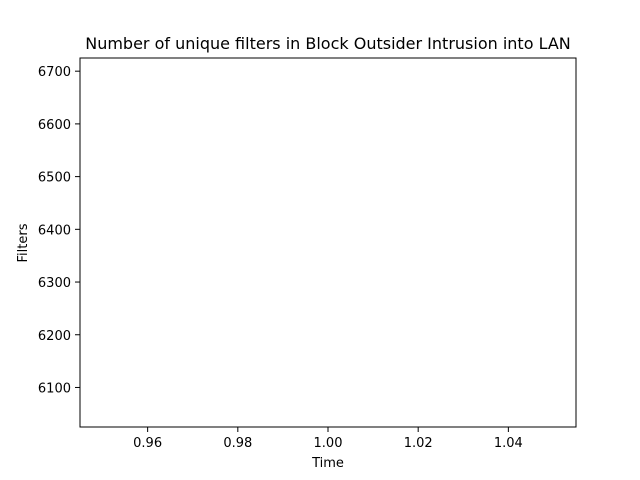 Image resolution: width=640 pixels, height=480 pixels. Describe the element at coordinates (54, 230) in the screenshot. I see `y-tick-label: 6400` at that location.